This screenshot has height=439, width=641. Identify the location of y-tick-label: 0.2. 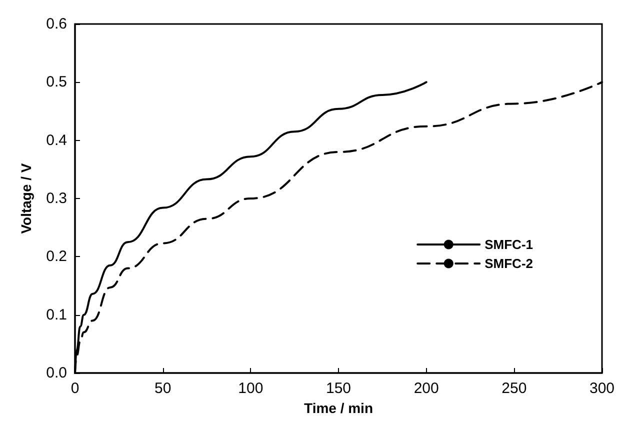
(56, 257).